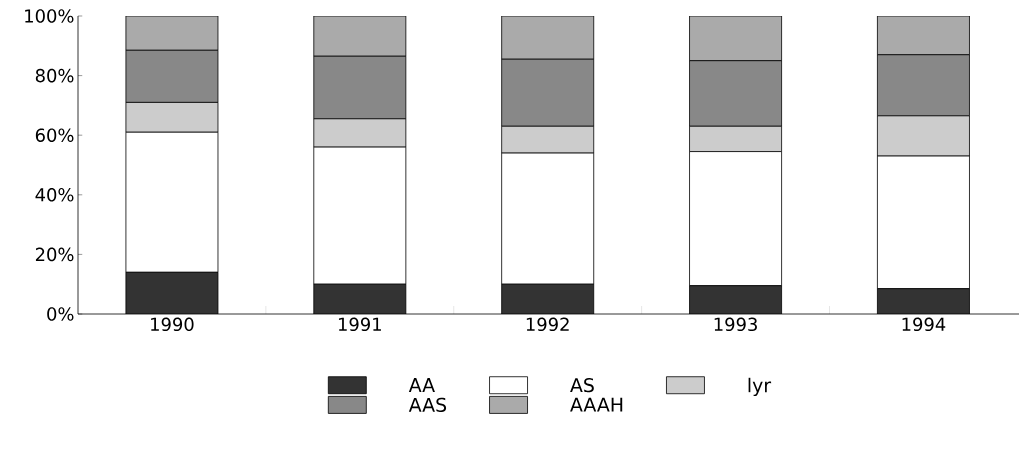 Image resolution: width=1019 pixels, height=453 pixels. Describe the element at coordinates (54, 75) in the screenshot. I see `y-tick-label: 80%` at that location.